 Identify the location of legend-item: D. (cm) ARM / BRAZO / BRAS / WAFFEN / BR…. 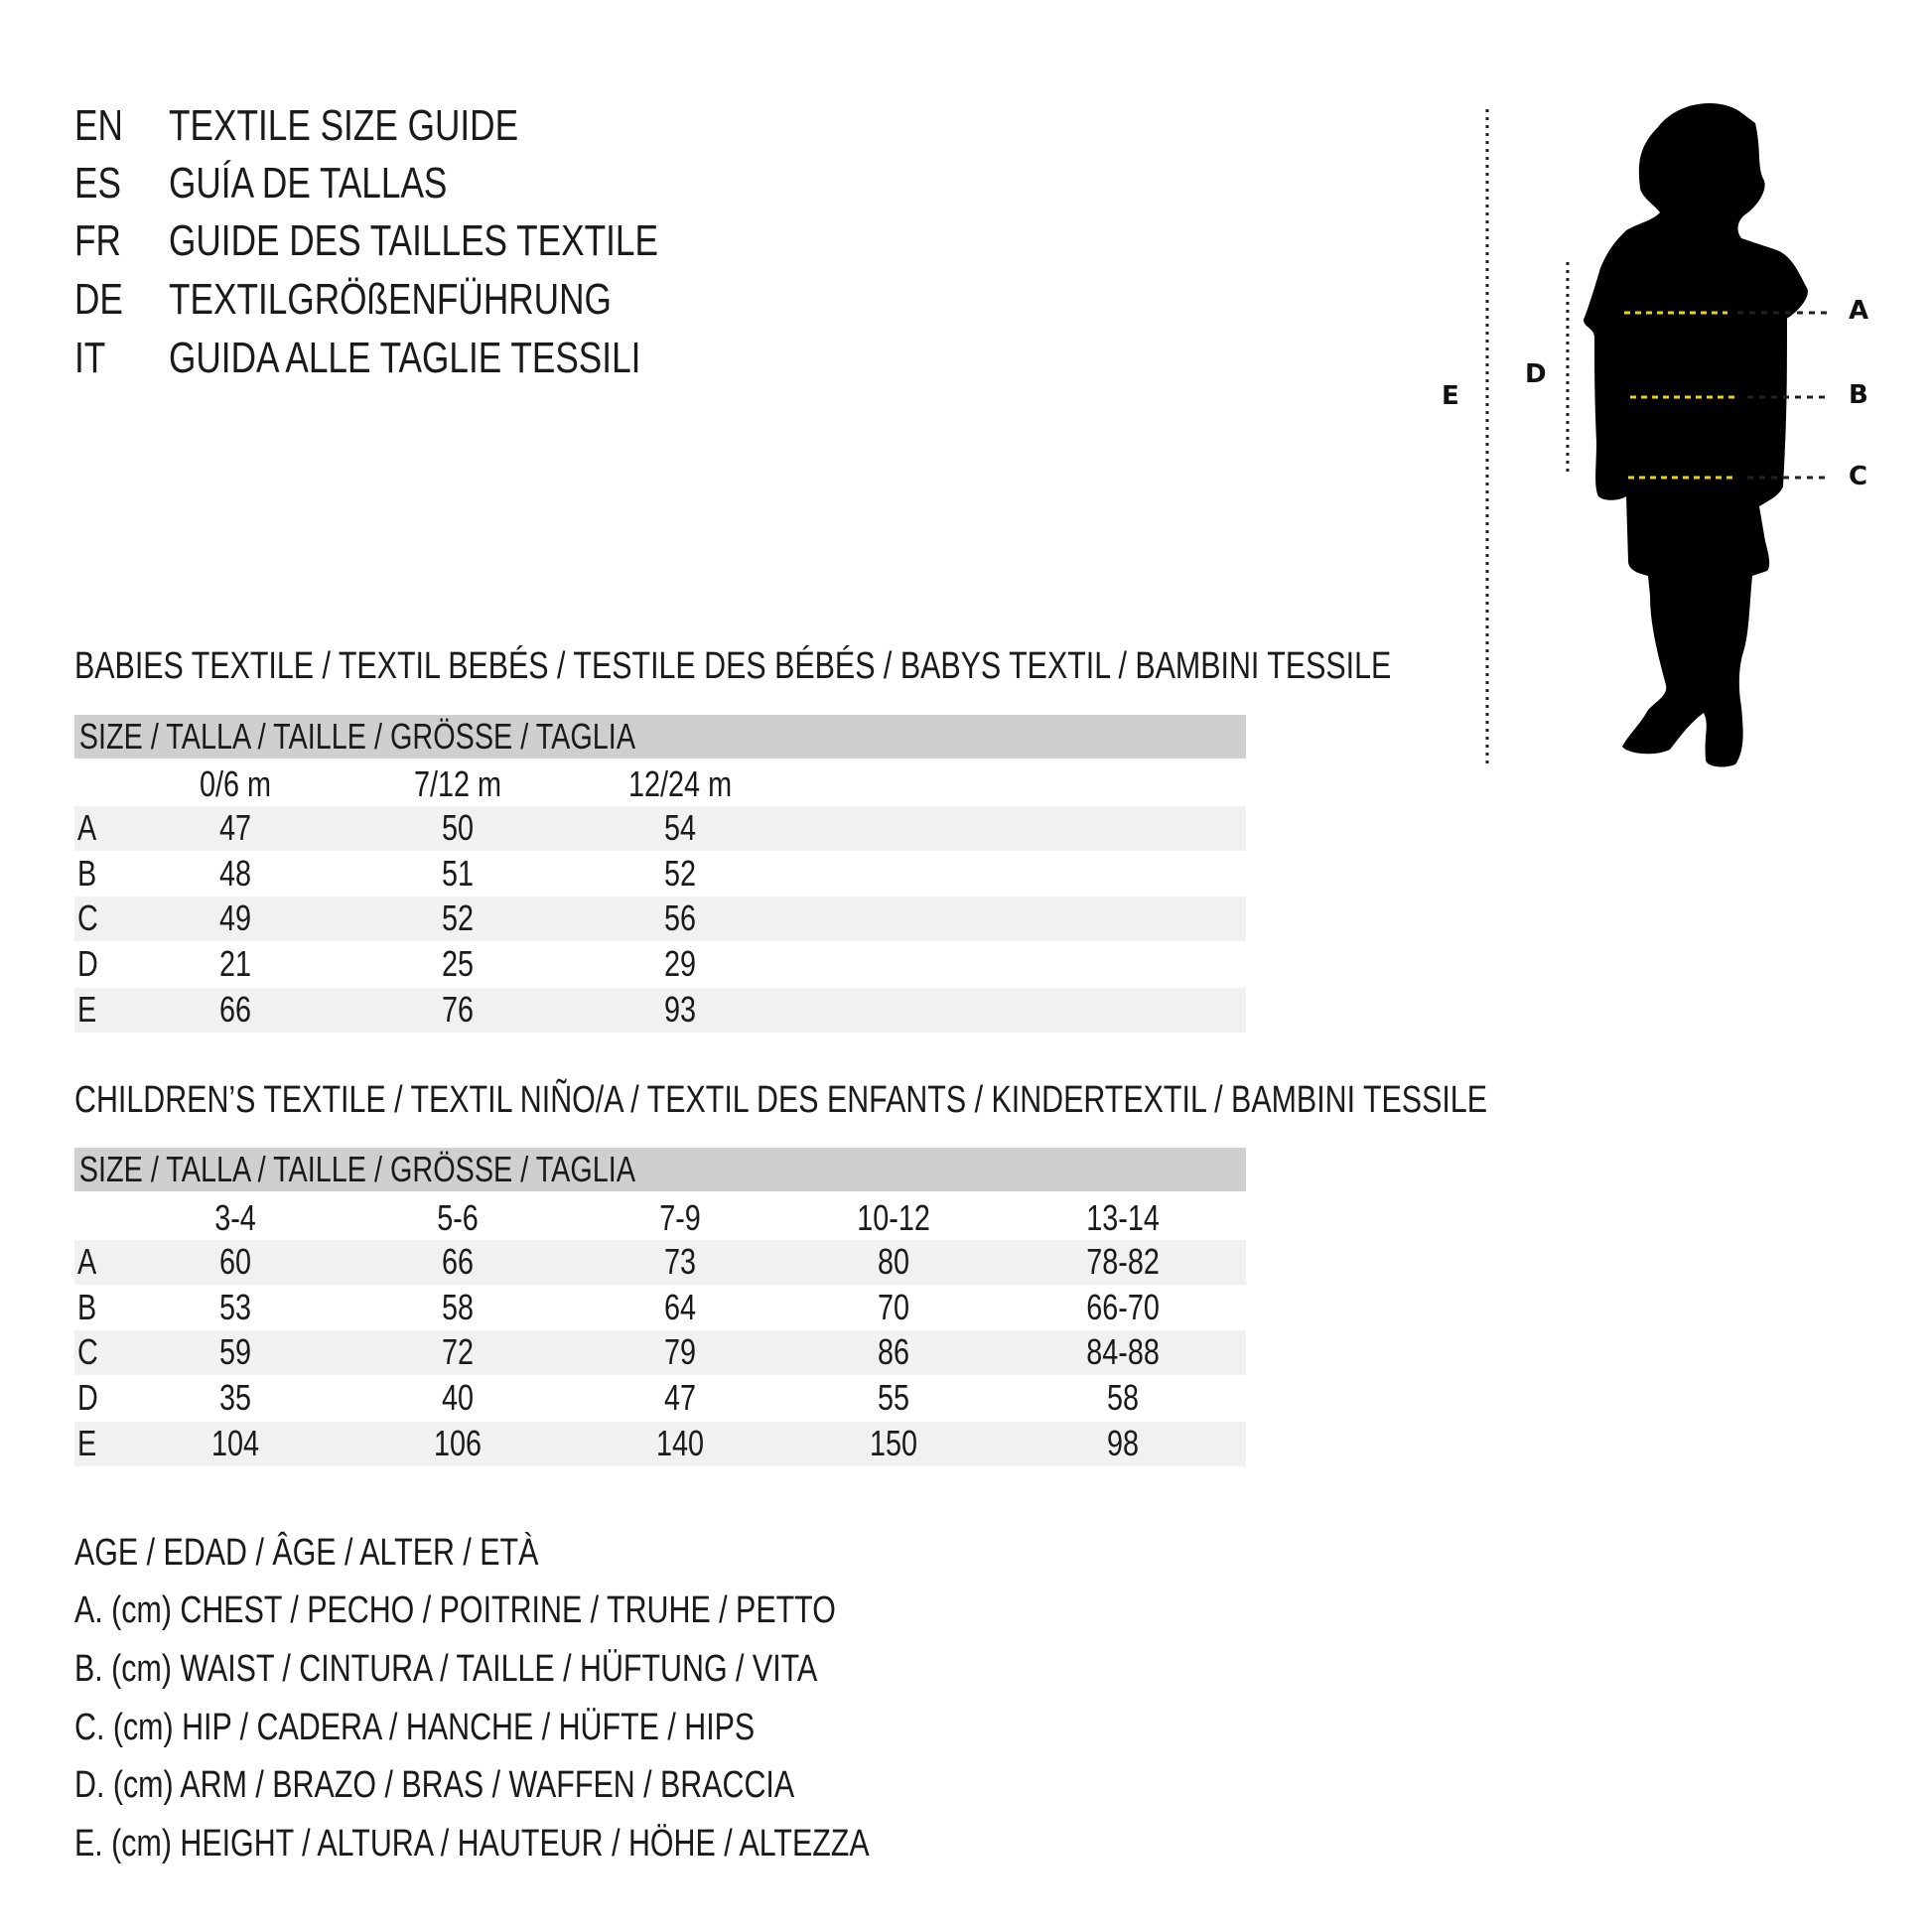
(524, 1785).